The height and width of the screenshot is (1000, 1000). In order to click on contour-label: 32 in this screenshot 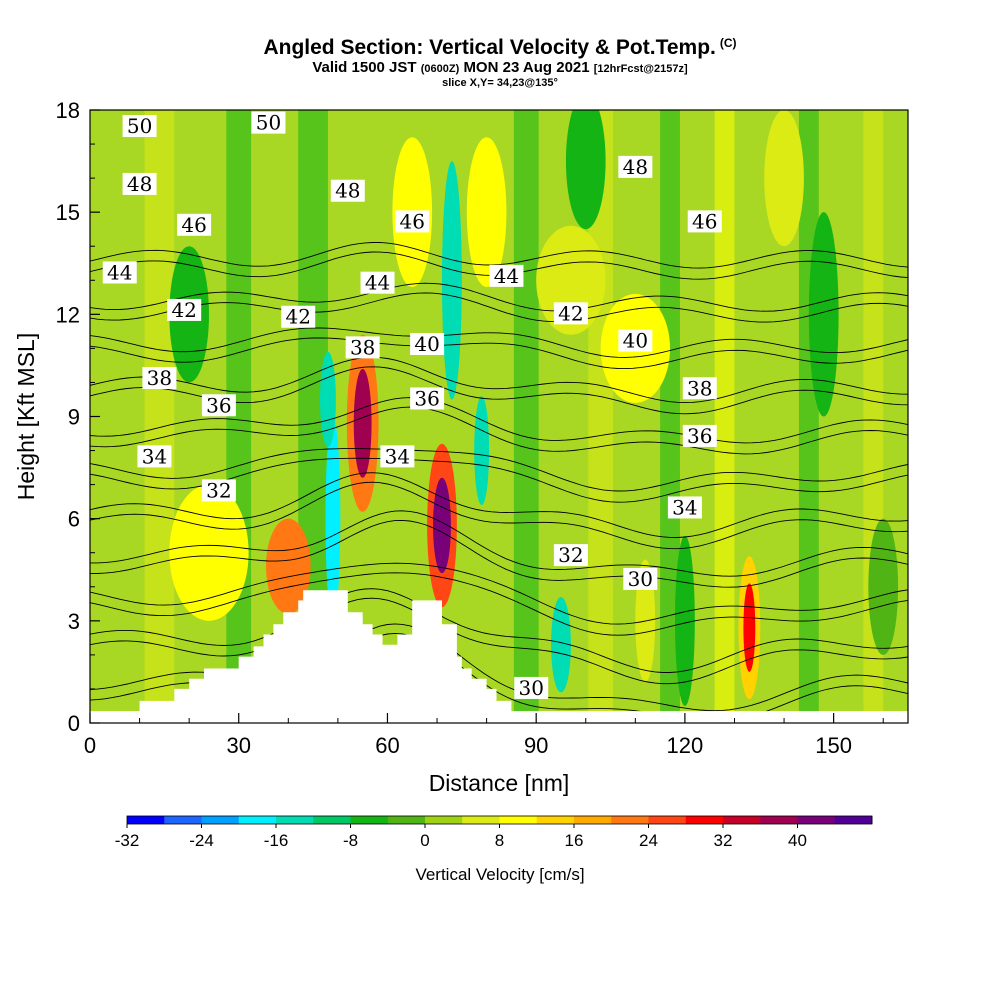, I will do `click(570, 555)`.